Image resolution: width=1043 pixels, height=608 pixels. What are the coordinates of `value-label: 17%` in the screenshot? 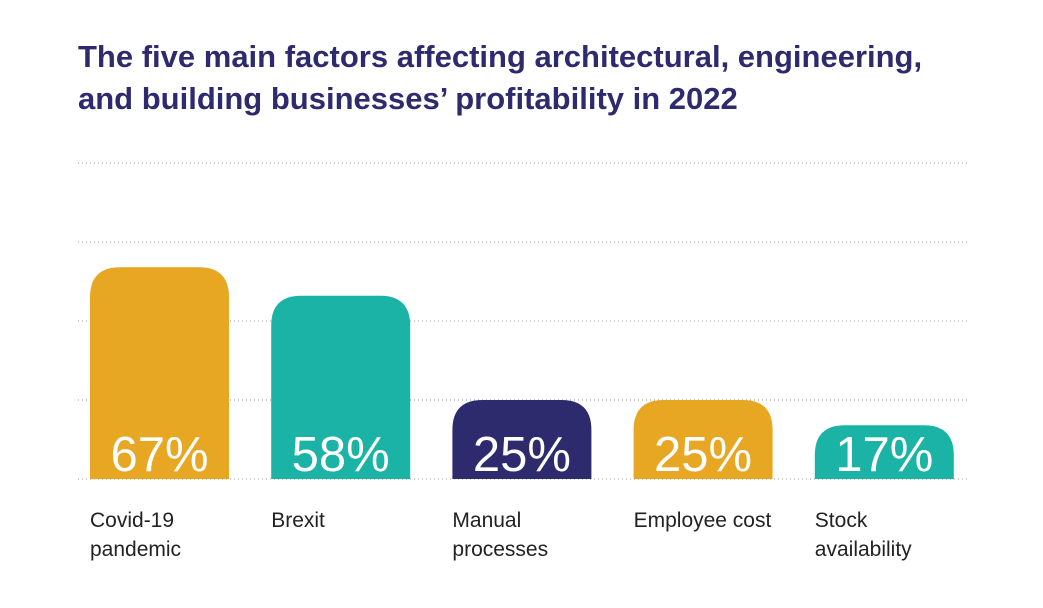 It's located at (884, 455).